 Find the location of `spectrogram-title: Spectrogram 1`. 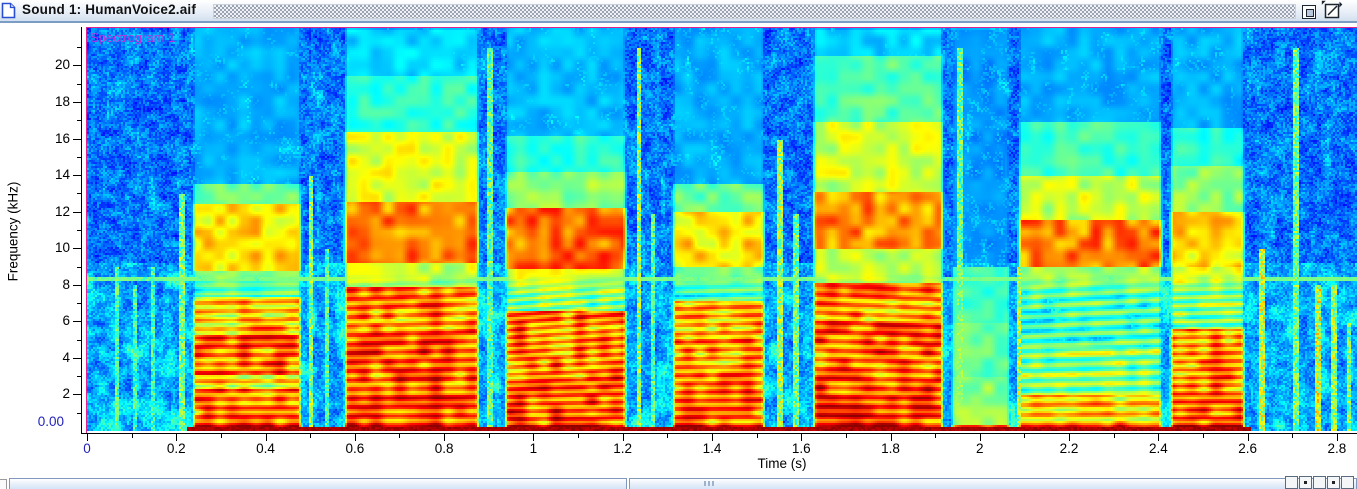

spectrogram-title: Spectrogram 1 is located at coordinates (133, 37).